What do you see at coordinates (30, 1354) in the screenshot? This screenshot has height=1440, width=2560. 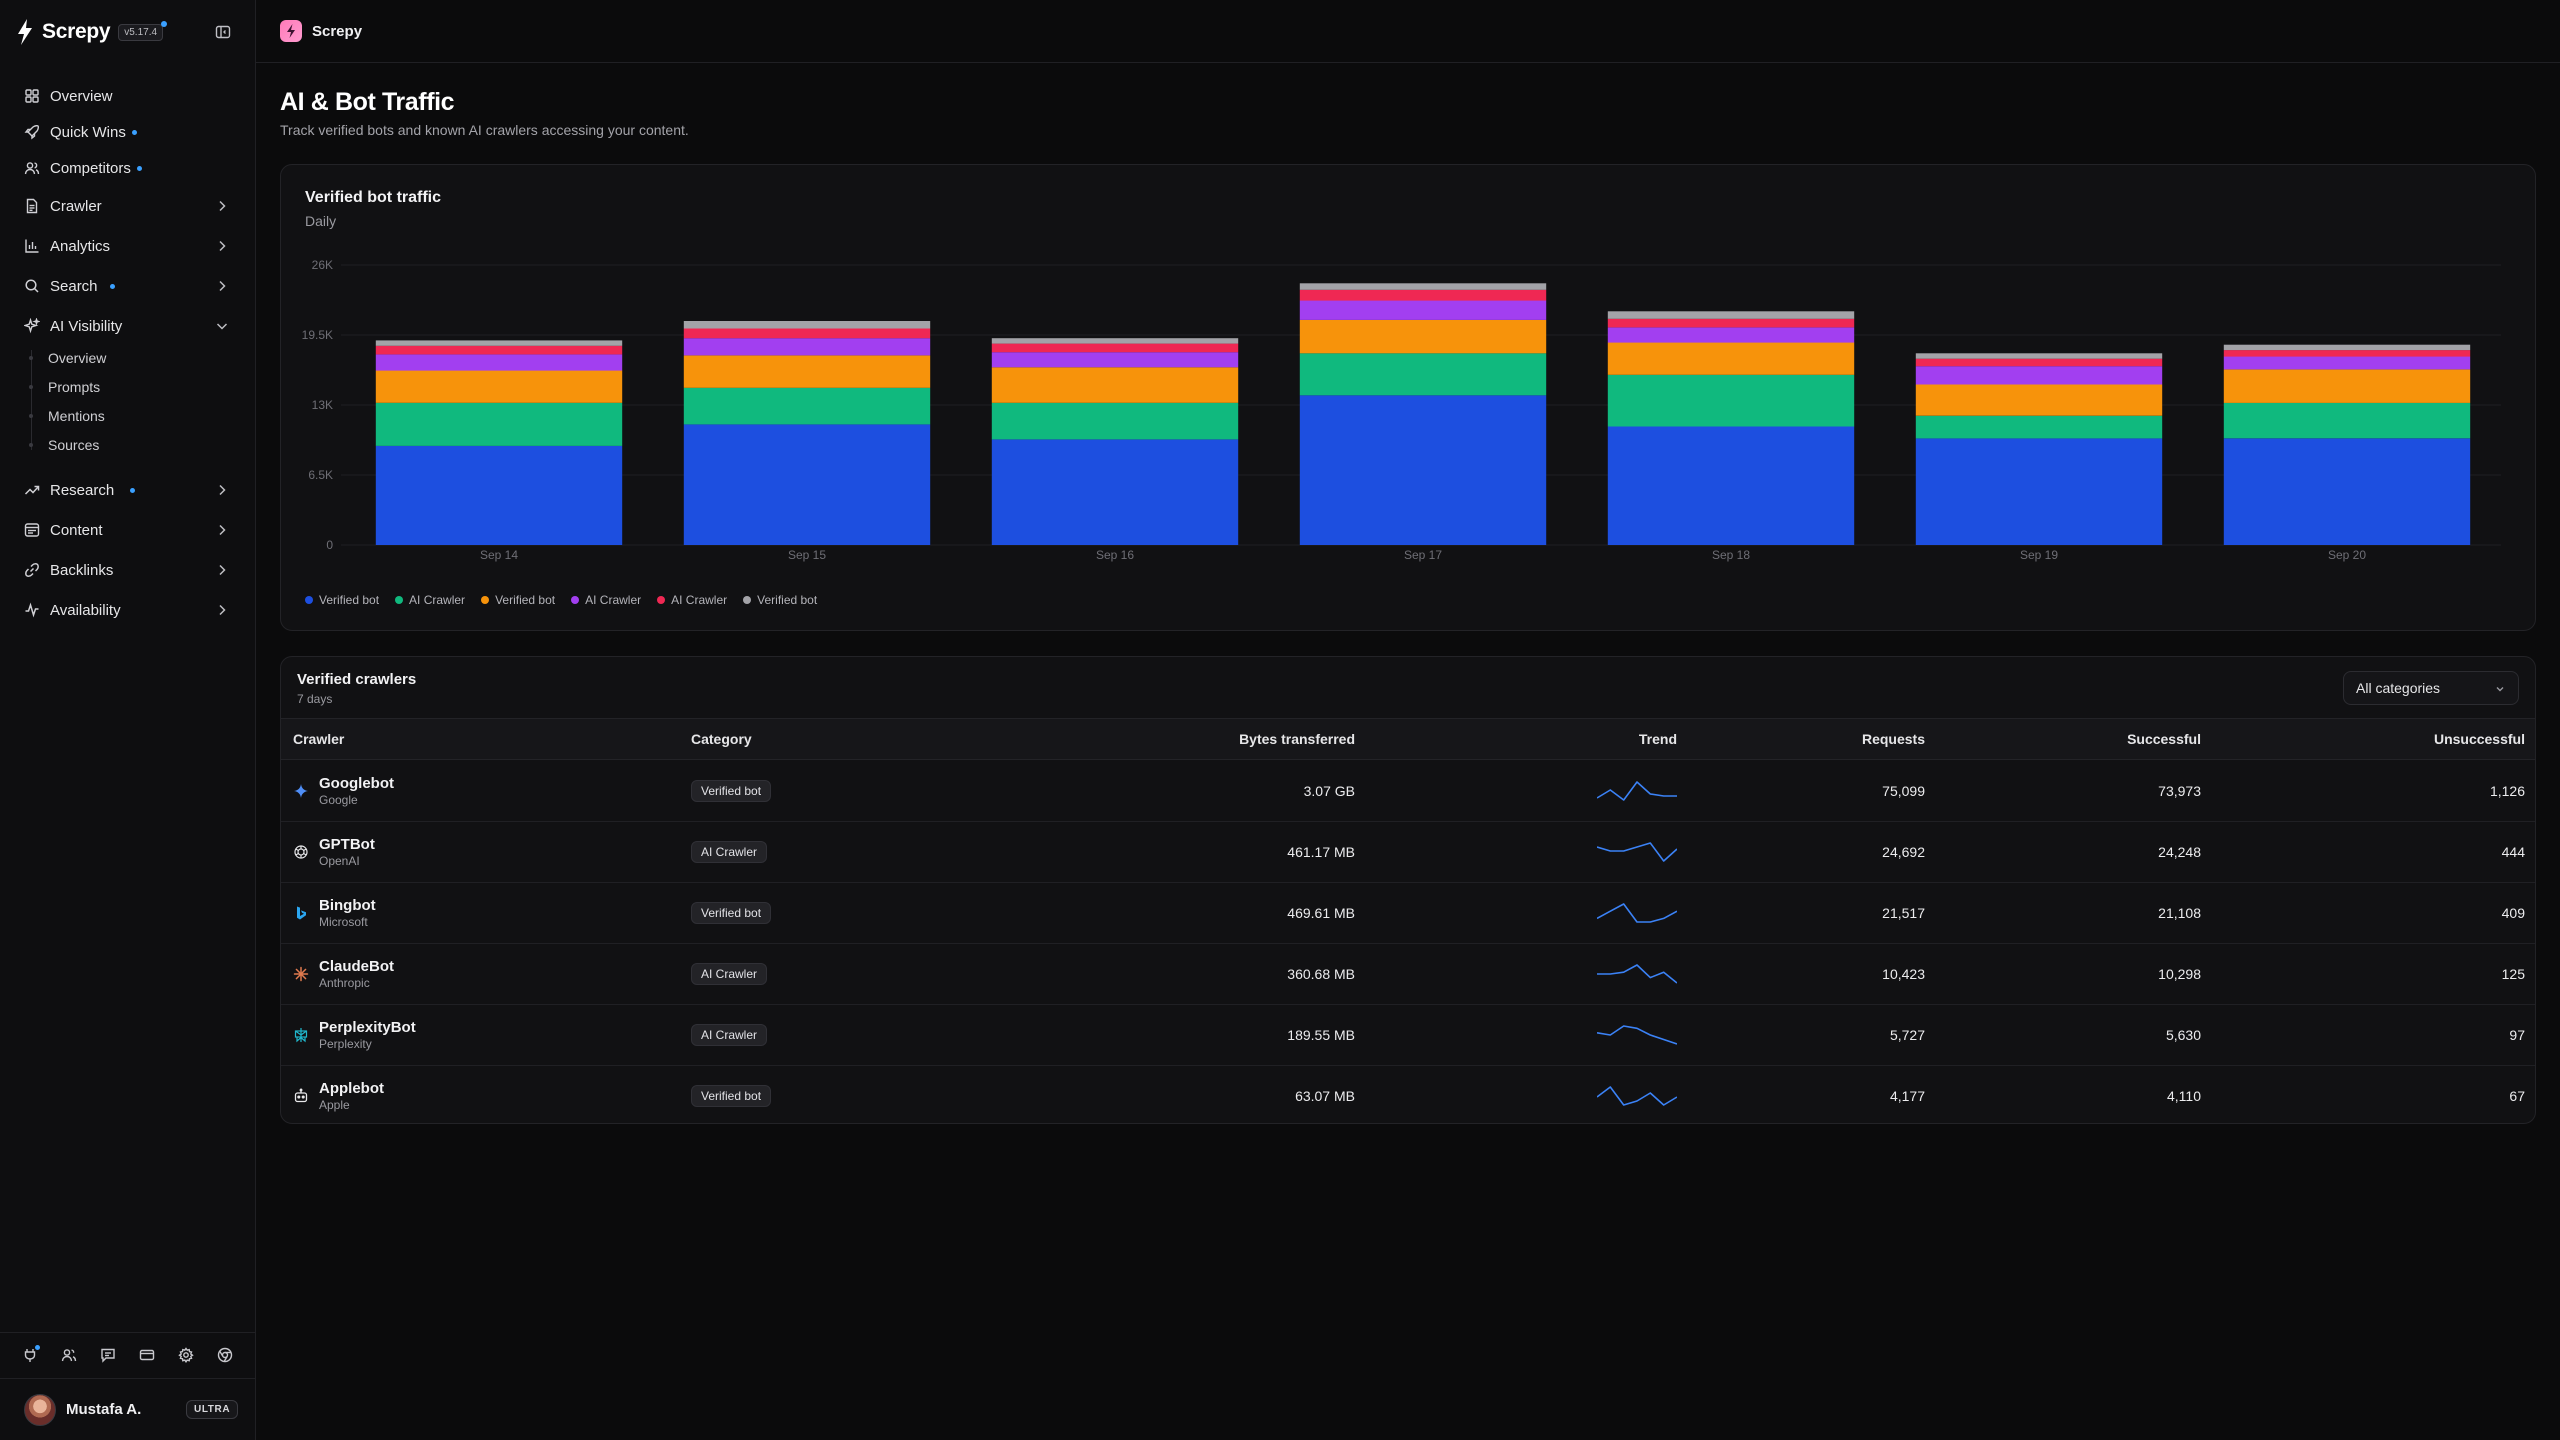 I see `integrations-button` at bounding box center [30, 1354].